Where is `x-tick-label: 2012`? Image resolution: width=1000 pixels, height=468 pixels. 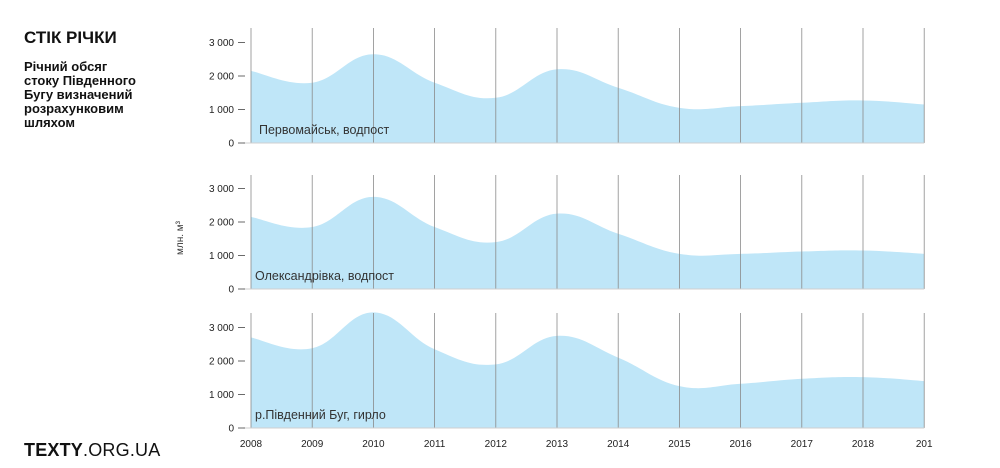 x-tick-label: 2012 is located at coordinates (496, 444).